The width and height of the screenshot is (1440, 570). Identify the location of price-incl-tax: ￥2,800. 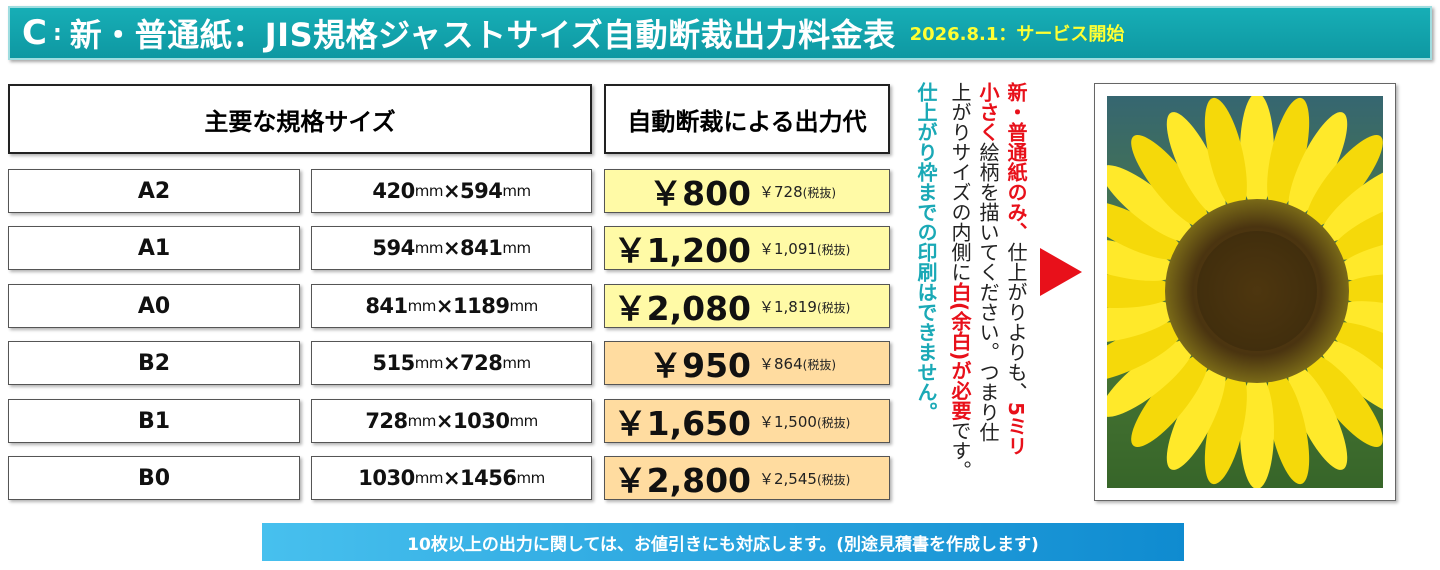
(682, 480).